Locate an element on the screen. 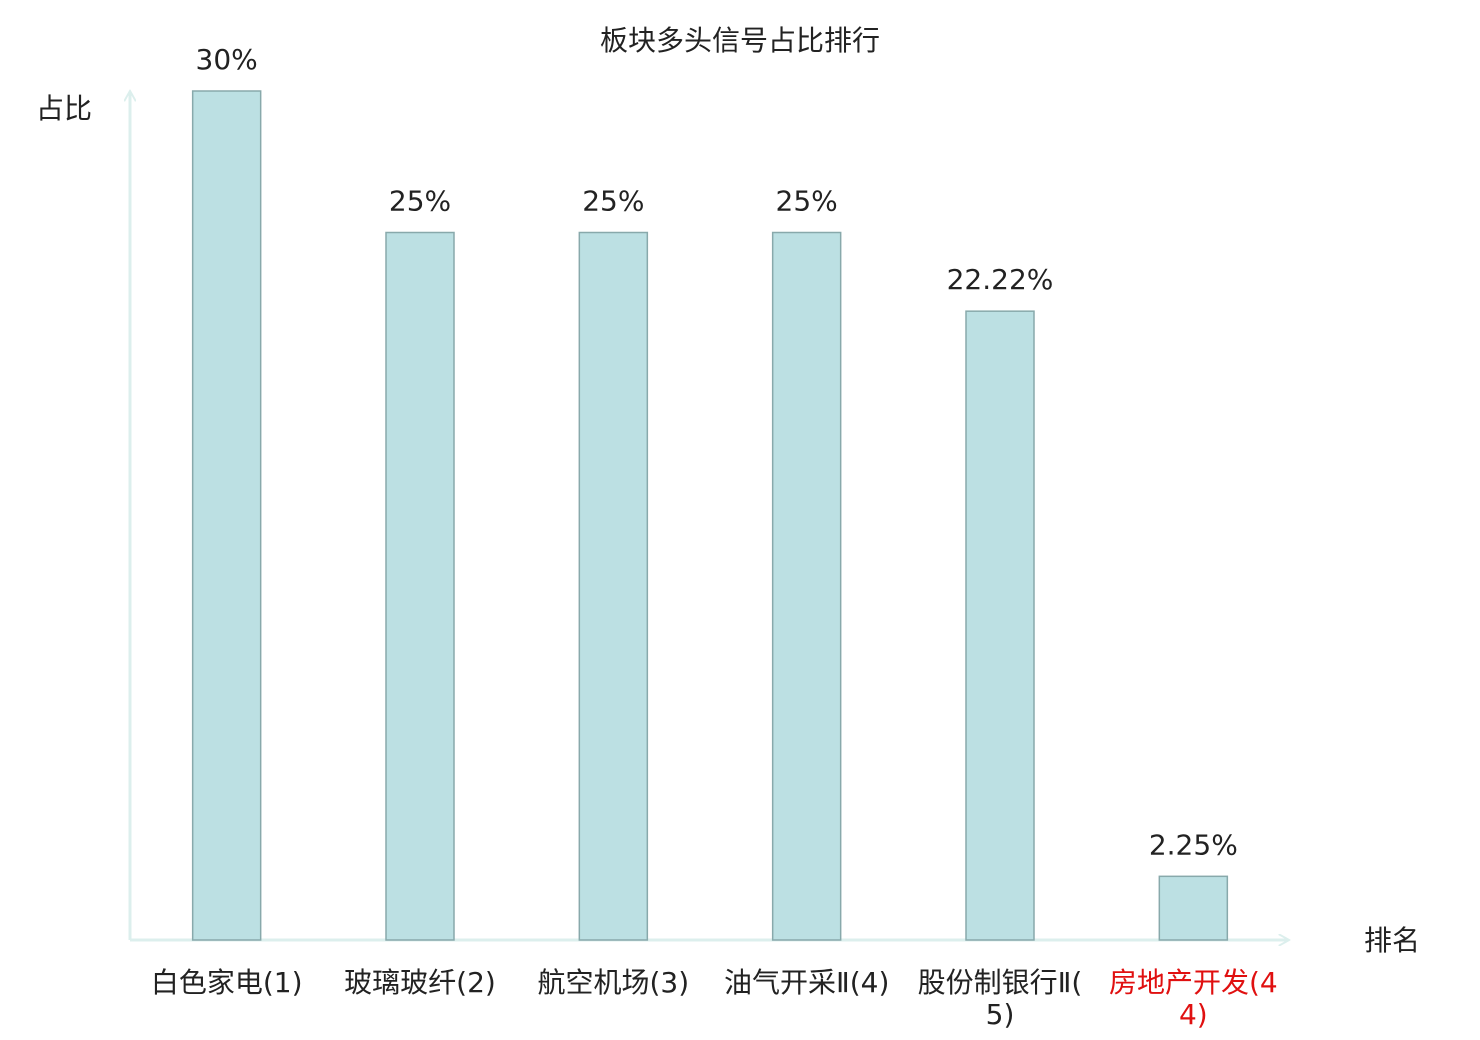 The image size is (1480, 1040). x-axis-label: 排名 is located at coordinates (1392, 940).